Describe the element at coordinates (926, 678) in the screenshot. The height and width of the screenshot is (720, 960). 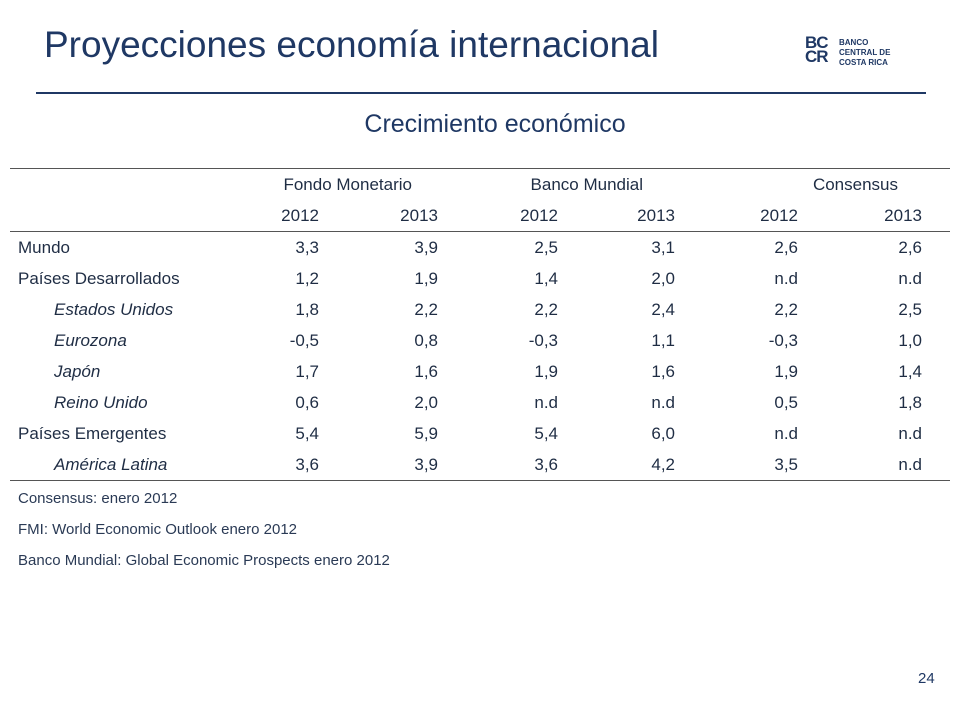
I see `page-number: 24` at that location.